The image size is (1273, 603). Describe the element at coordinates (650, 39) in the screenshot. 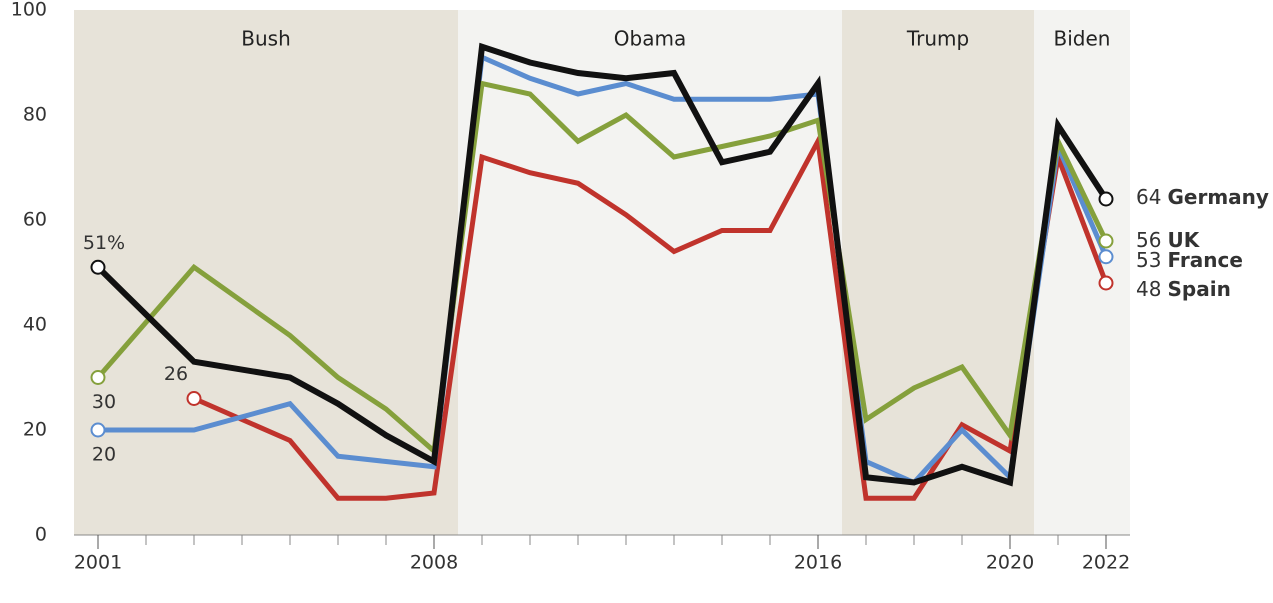

I see `era-label: Obama` at that location.